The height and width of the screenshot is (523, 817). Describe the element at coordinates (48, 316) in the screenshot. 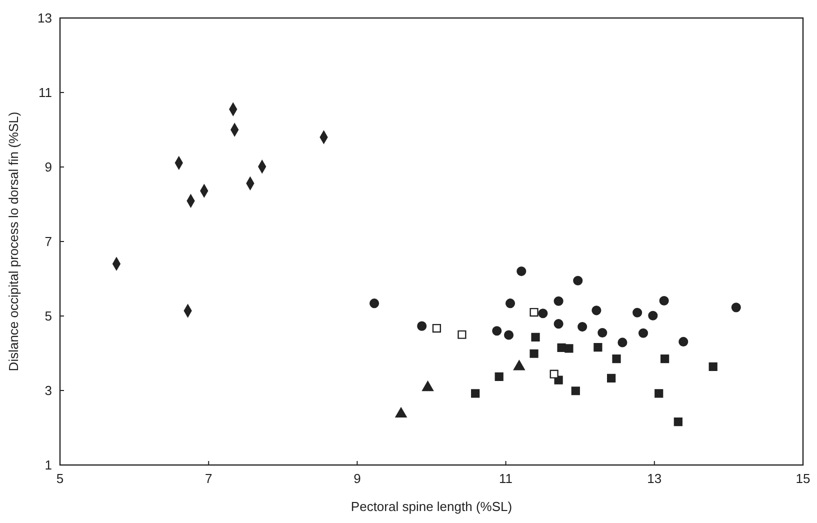

I see `y-tick-label: 5` at that location.